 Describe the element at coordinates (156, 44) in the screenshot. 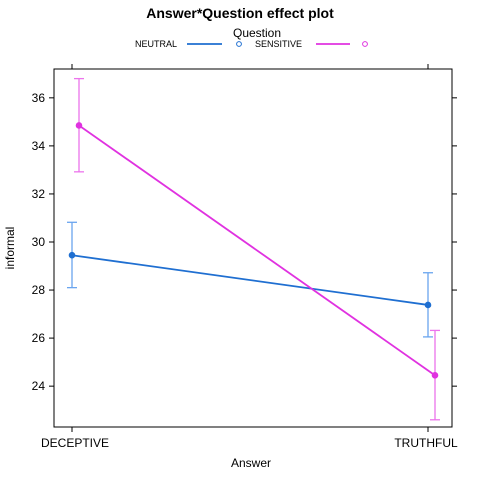

I see `legend-label: NEUTRAL` at that location.